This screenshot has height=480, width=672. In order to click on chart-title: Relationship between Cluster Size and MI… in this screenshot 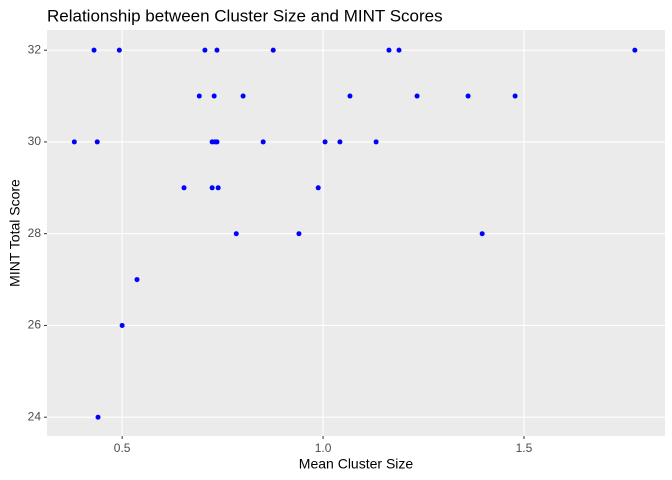, I will do `click(245, 15)`.